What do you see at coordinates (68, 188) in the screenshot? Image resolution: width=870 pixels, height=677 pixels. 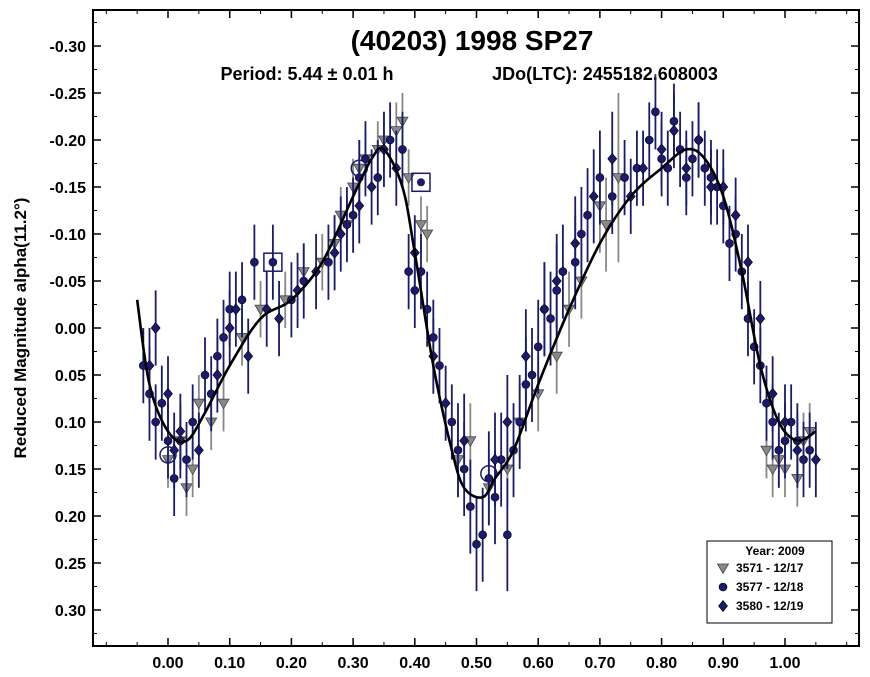 I see `y-tick-label: -0.15` at bounding box center [68, 188].